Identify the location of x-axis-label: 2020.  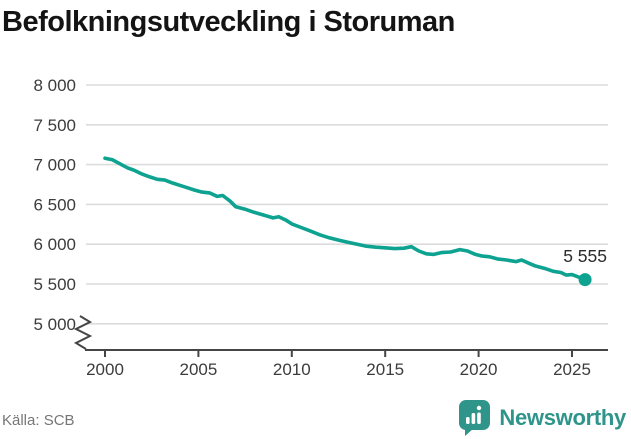
(479, 369).